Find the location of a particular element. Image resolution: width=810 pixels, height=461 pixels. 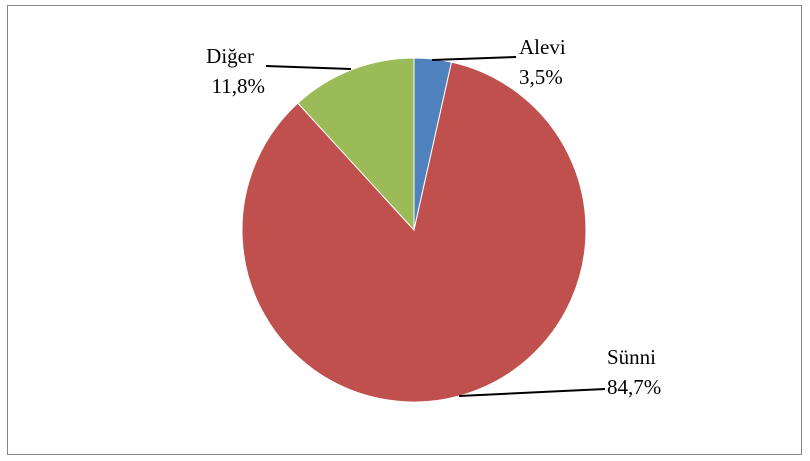

slice-value-diger: 11,8% is located at coordinates (238, 86).